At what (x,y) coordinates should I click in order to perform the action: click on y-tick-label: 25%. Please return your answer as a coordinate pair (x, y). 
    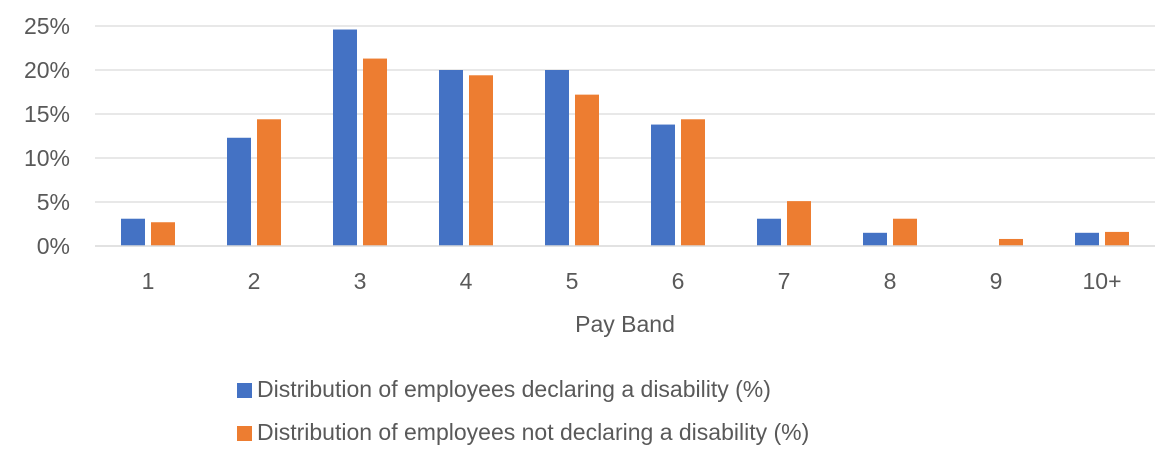
    Looking at the image, I should click on (47, 26).